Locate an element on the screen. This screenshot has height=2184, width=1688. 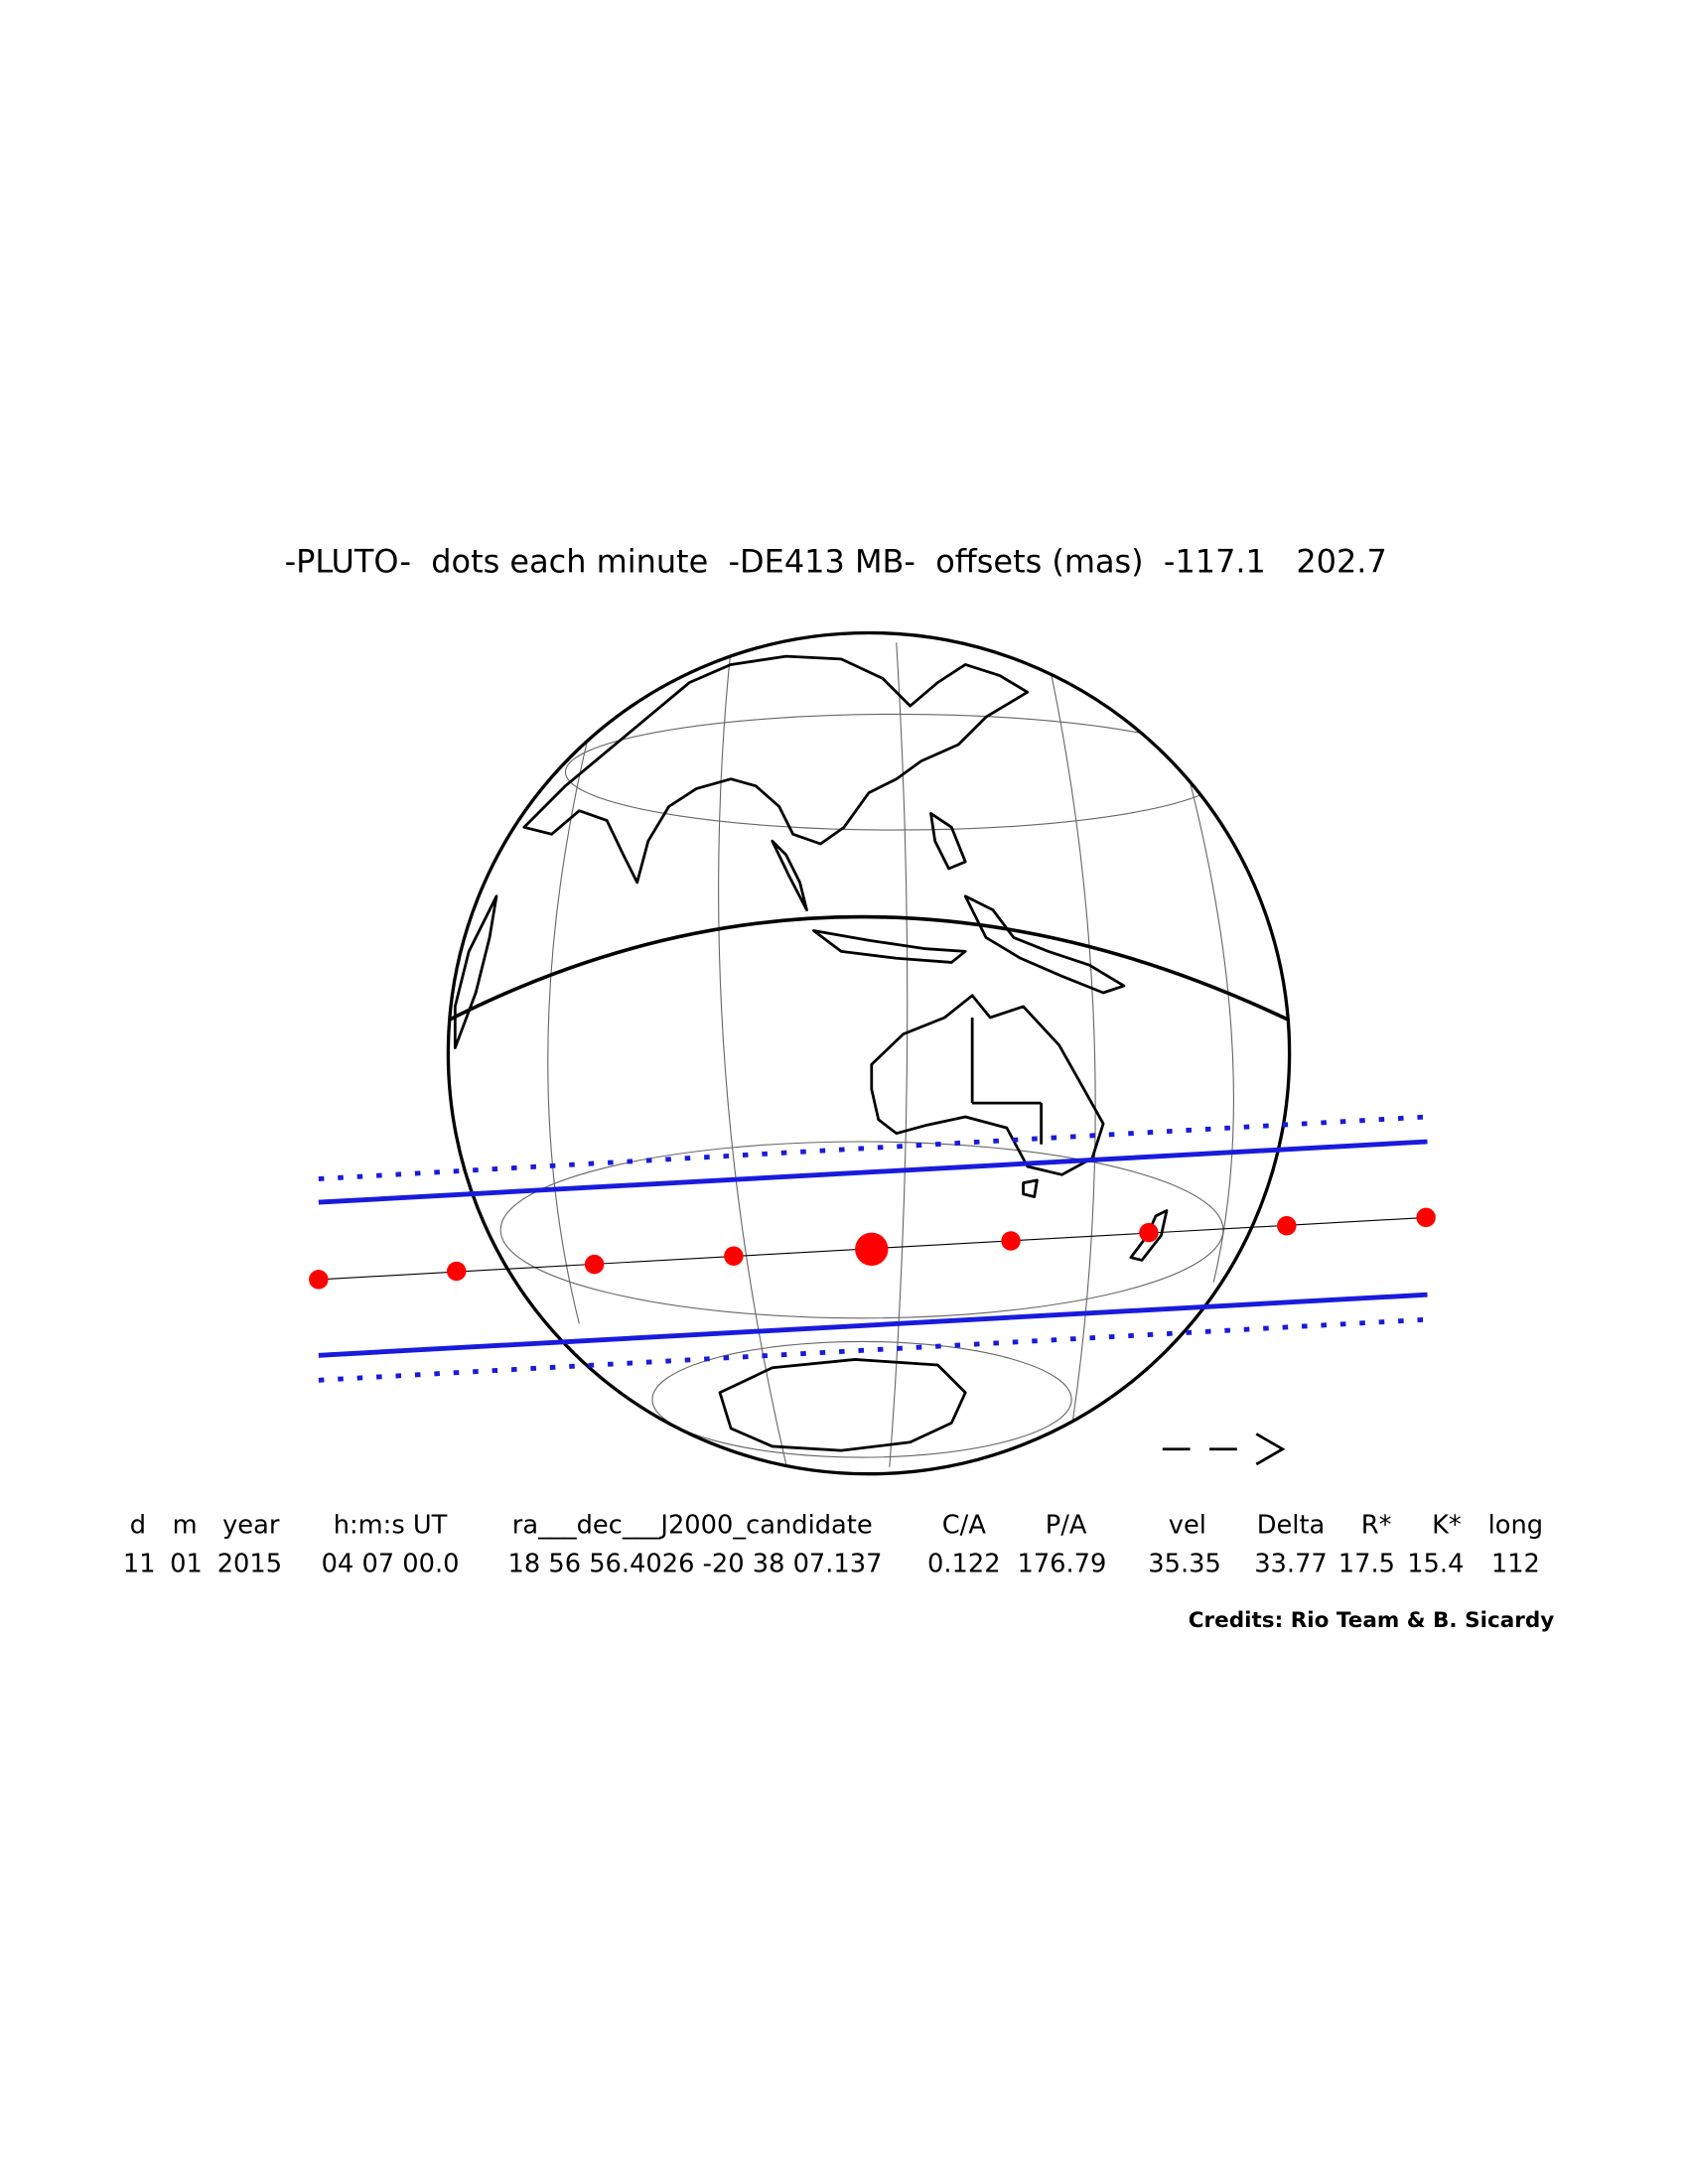
column-value: 17.5 is located at coordinates (1366, 1563).